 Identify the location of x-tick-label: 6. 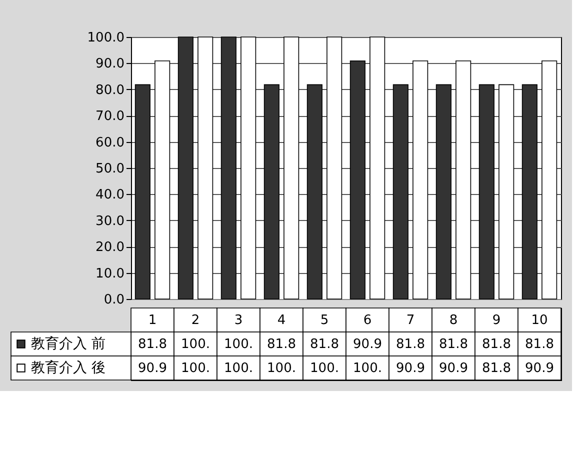
(367, 320).